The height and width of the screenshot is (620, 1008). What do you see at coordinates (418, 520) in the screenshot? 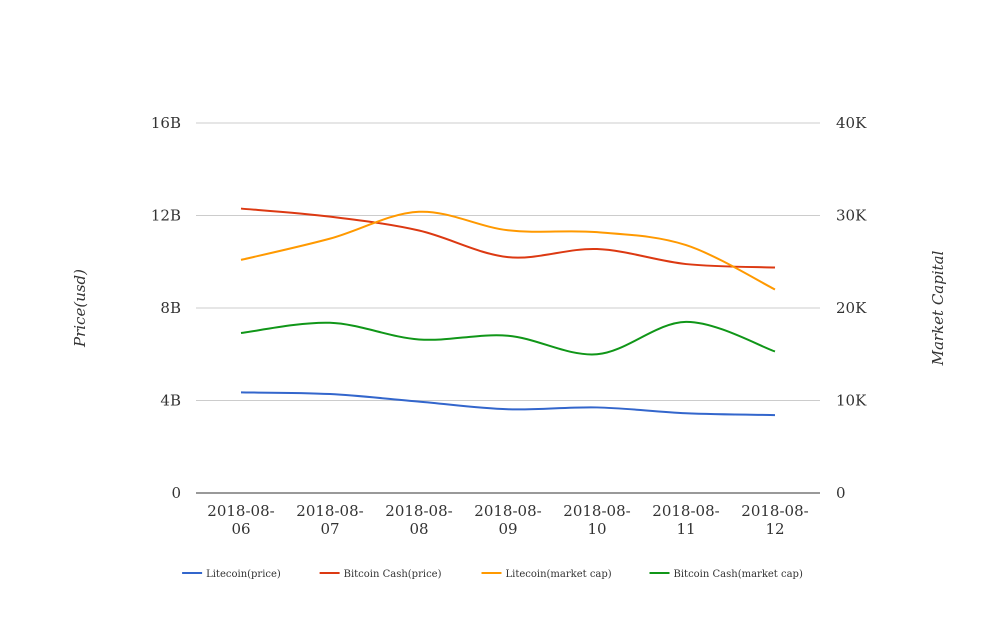
I see `x-tick-label: 2018-08-08` at bounding box center [418, 520].